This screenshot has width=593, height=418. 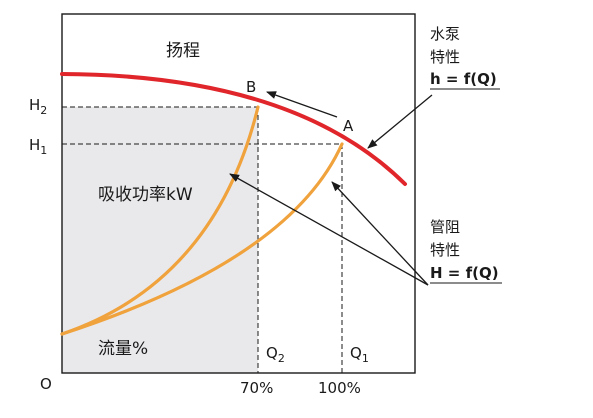 I want to click on y-tick-h1-main: H, so click(x=34, y=145).